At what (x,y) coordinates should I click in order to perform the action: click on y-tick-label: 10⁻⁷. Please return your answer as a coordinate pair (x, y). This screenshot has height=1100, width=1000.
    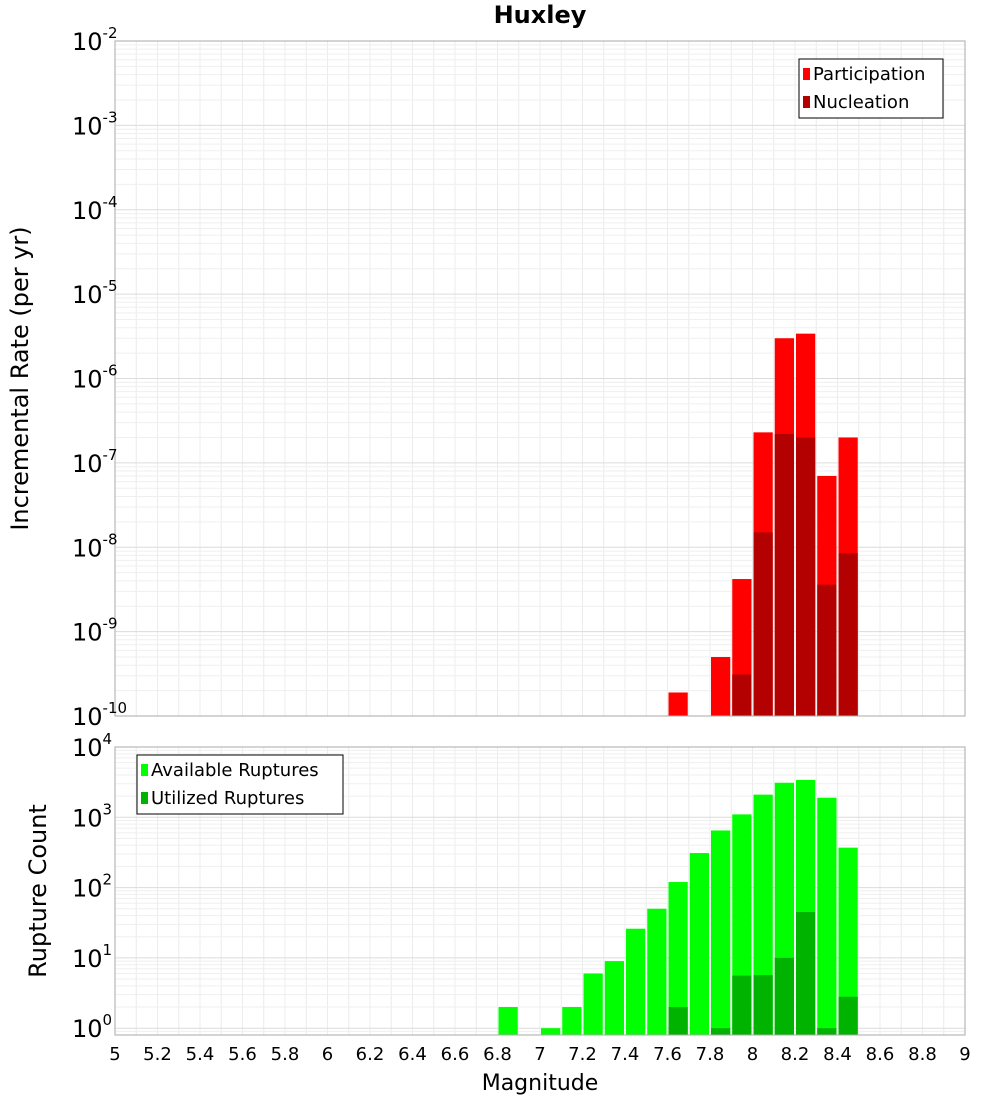
    Looking at the image, I should click on (95, 462).